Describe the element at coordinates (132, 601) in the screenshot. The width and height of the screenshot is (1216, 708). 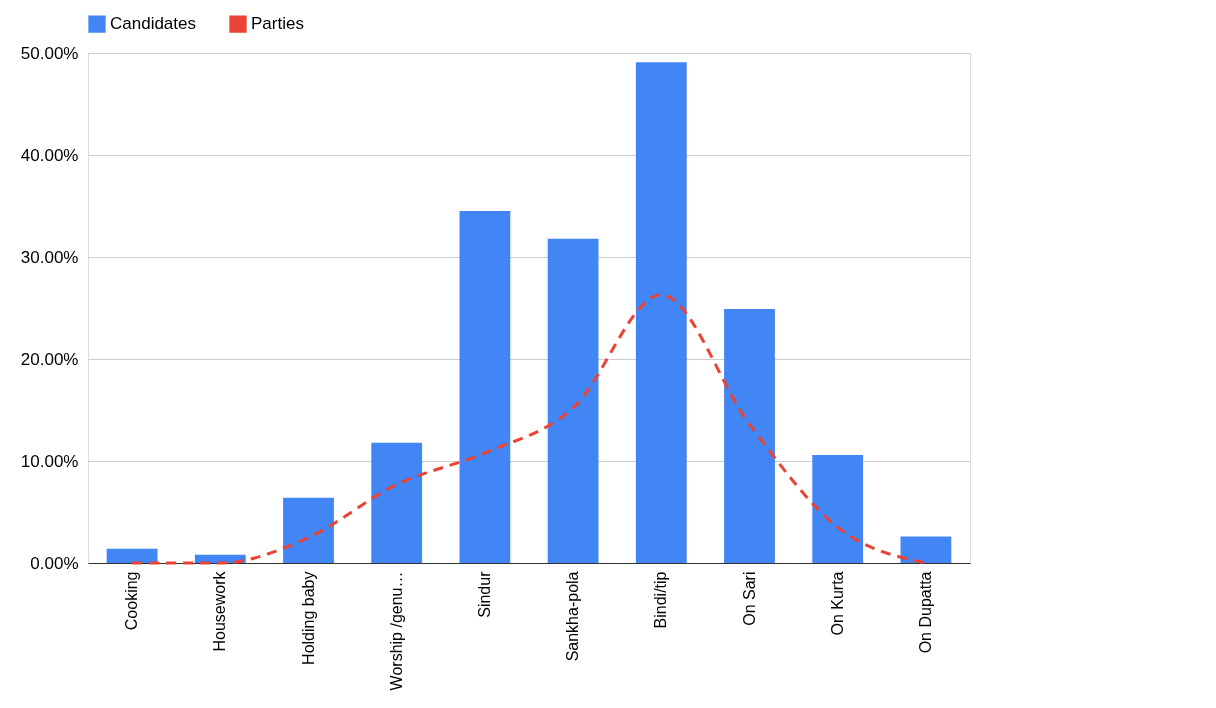
I see `x-tick-label: Cooking` at that location.